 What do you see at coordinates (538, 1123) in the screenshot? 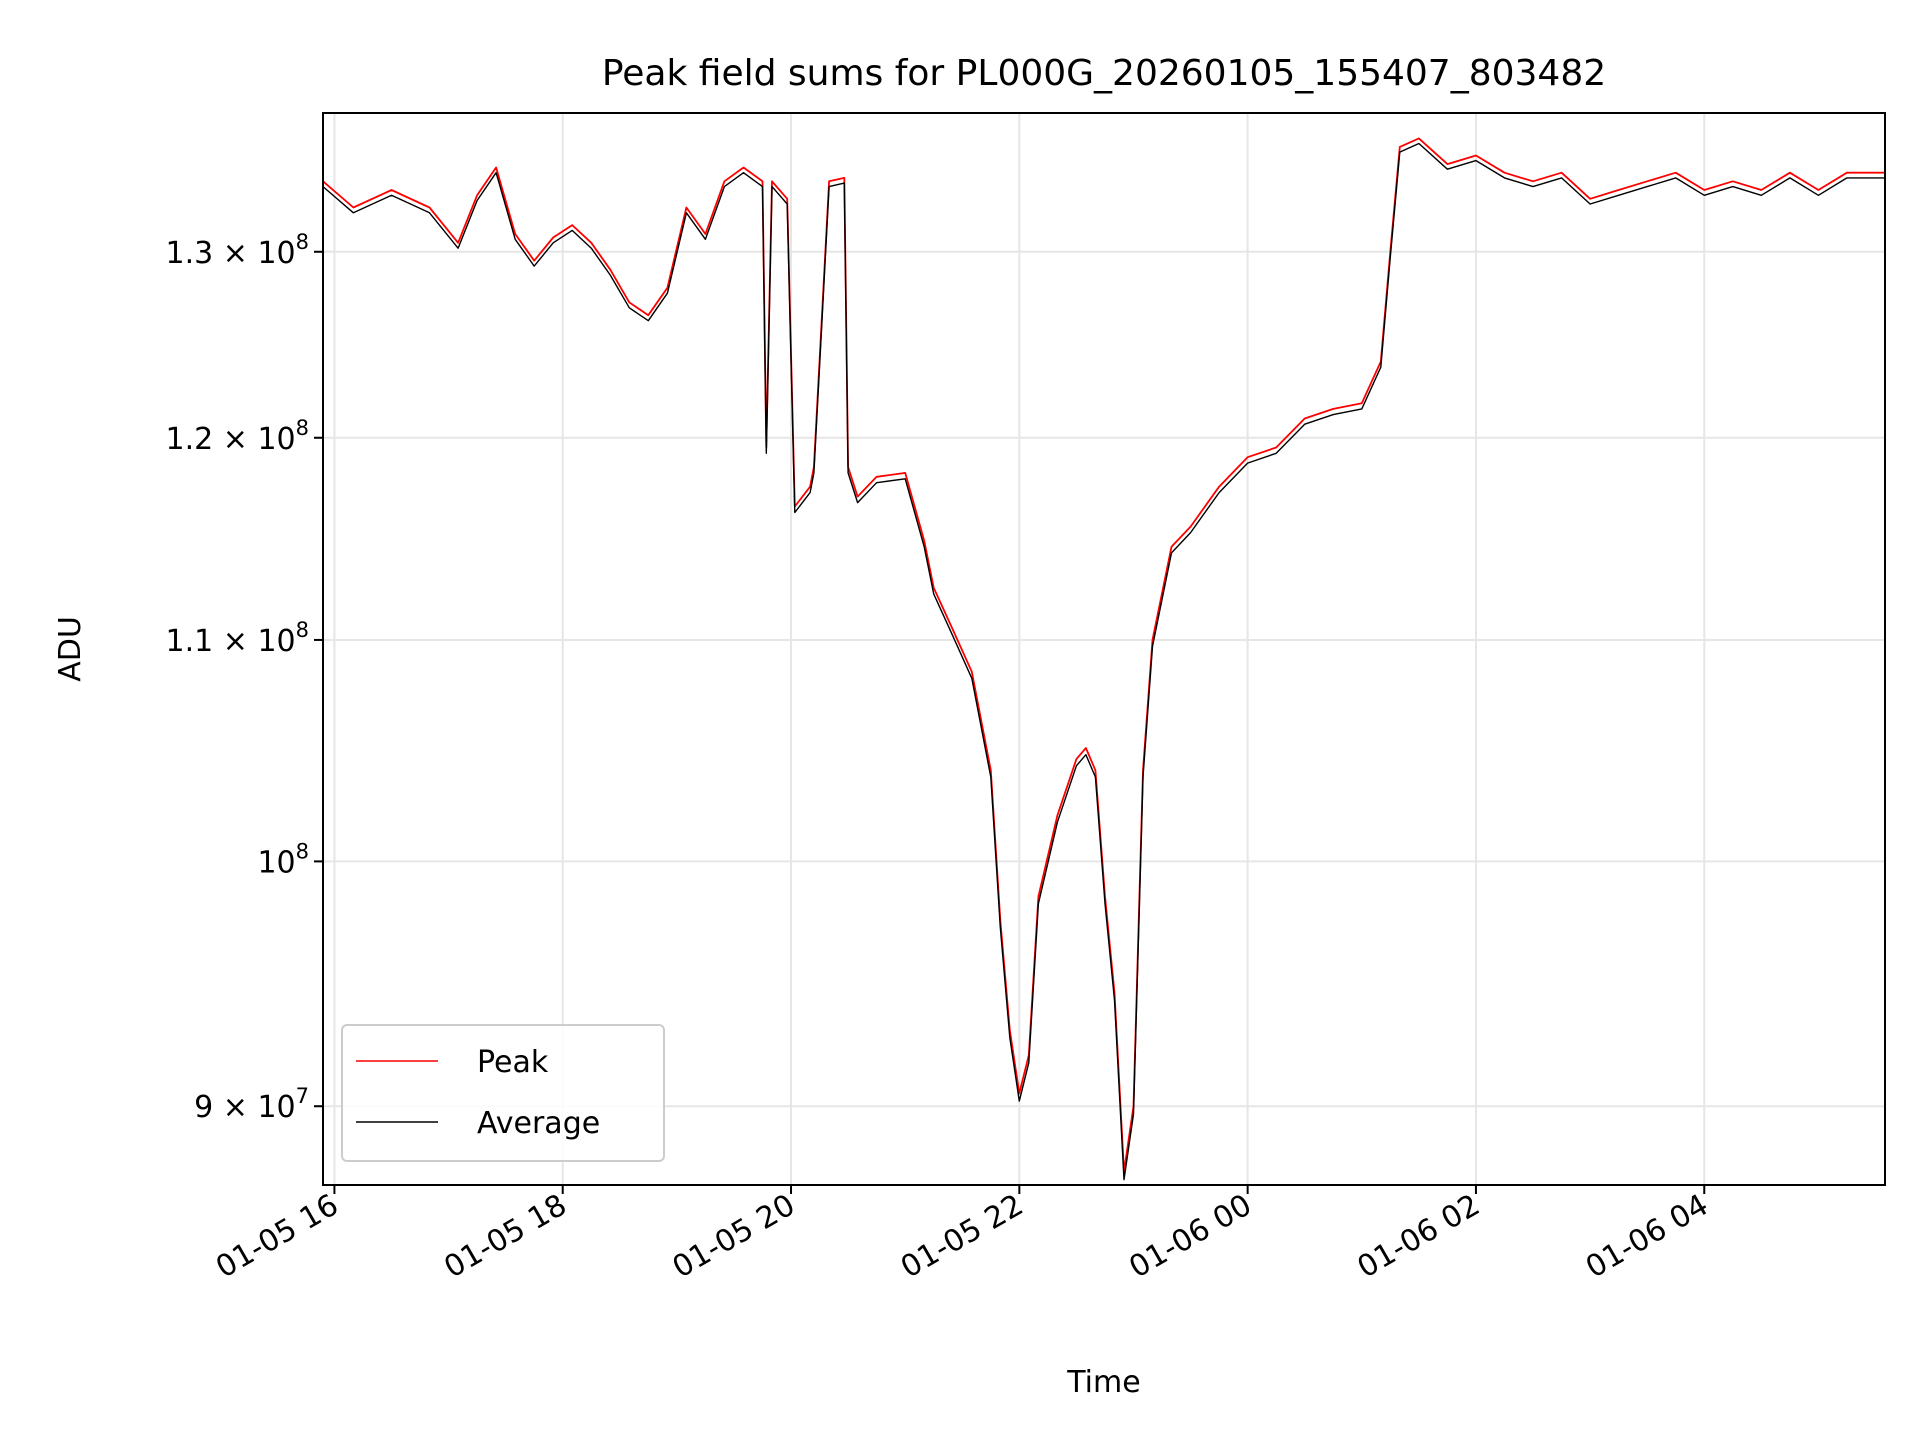
I see `legend-label-average: Average` at bounding box center [538, 1123].